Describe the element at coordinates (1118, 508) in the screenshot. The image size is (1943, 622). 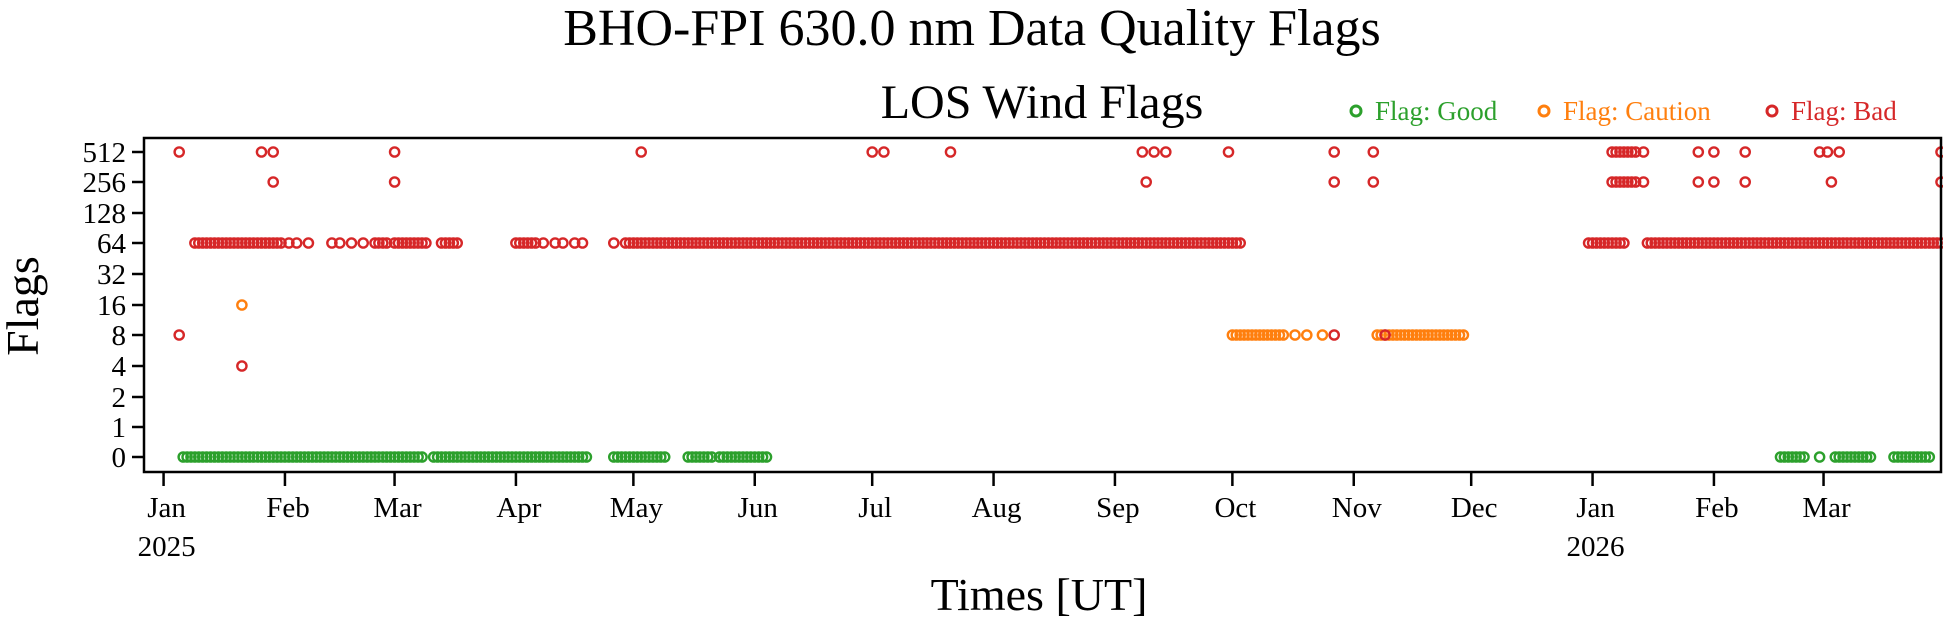
I see `x-tick-label: Sep` at that location.